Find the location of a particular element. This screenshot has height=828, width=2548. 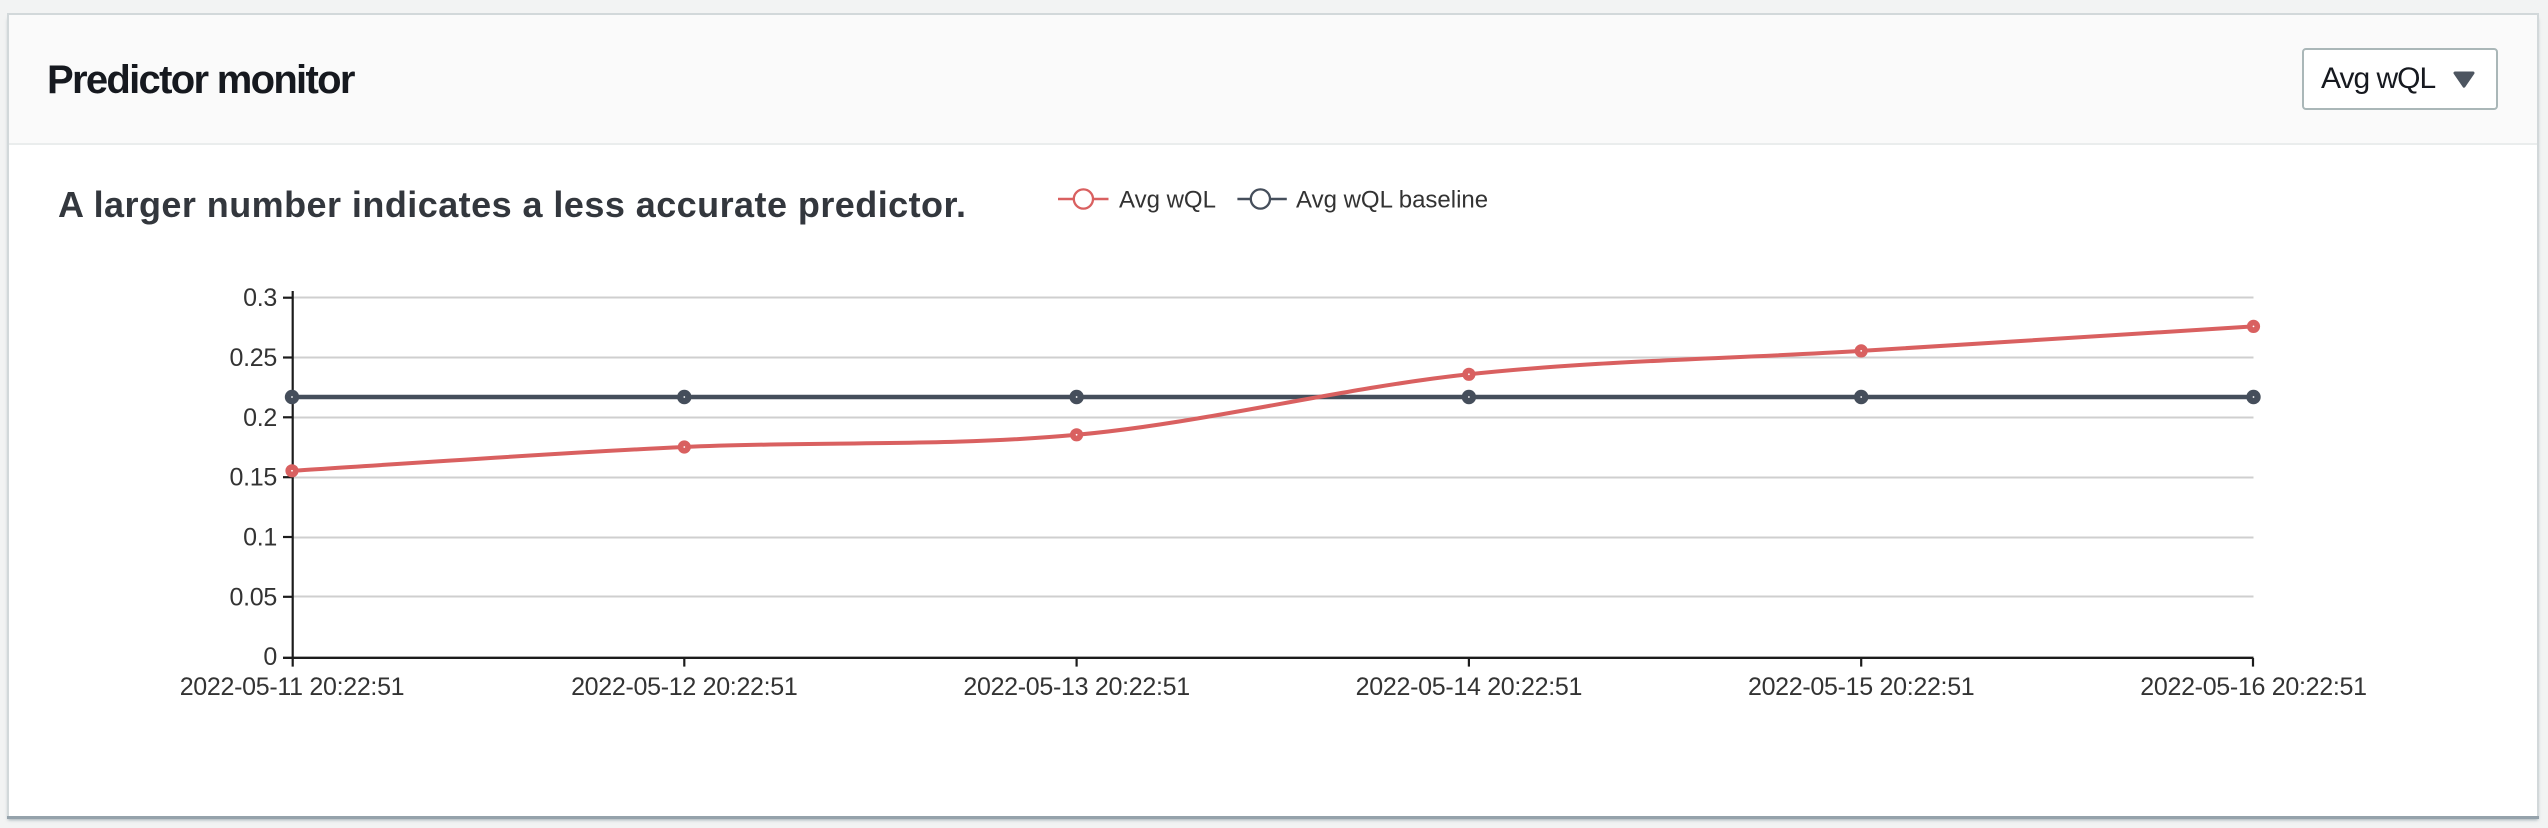

svg-text: 0.15 is located at coordinates (253, 478).